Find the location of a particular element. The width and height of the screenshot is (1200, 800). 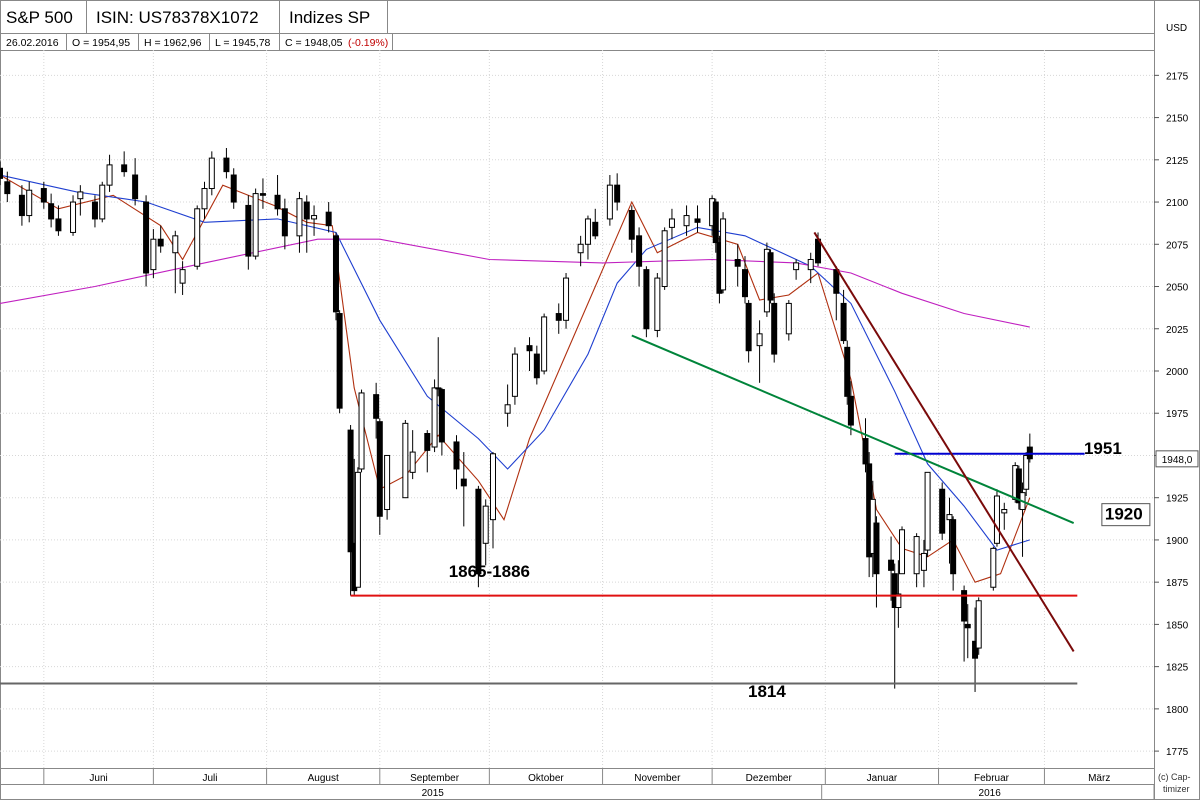

exchange-label: Indizes SP is located at coordinates (329, 17).